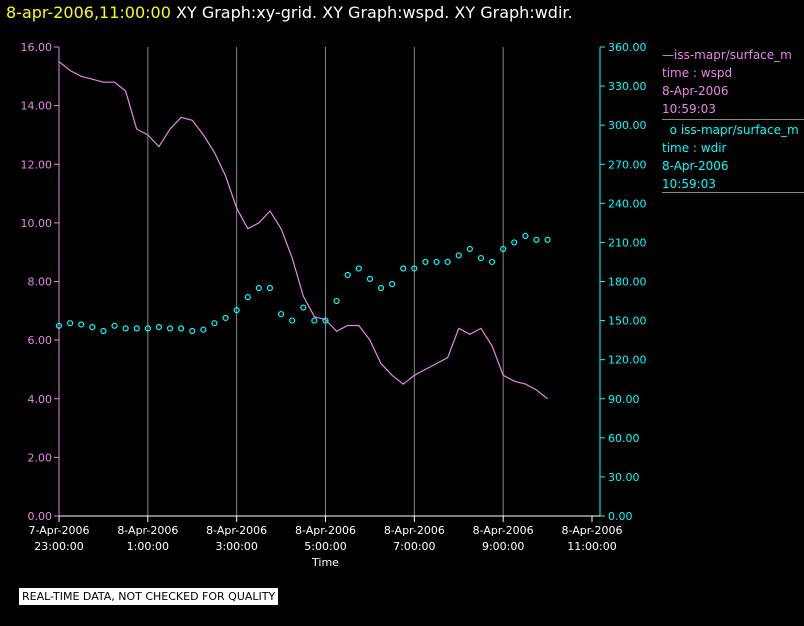  Describe the element at coordinates (148, 546) in the screenshot. I see `x-tick-label: 1:00:00` at that location.